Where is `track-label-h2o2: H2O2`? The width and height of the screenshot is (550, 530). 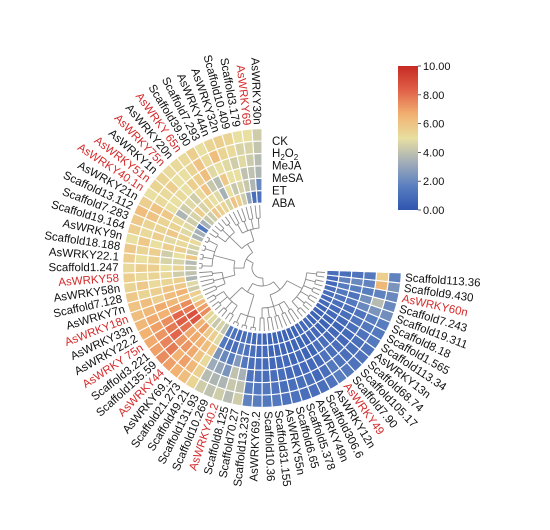 track-label-h2o2: H2O2 is located at coordinates (285, 155).